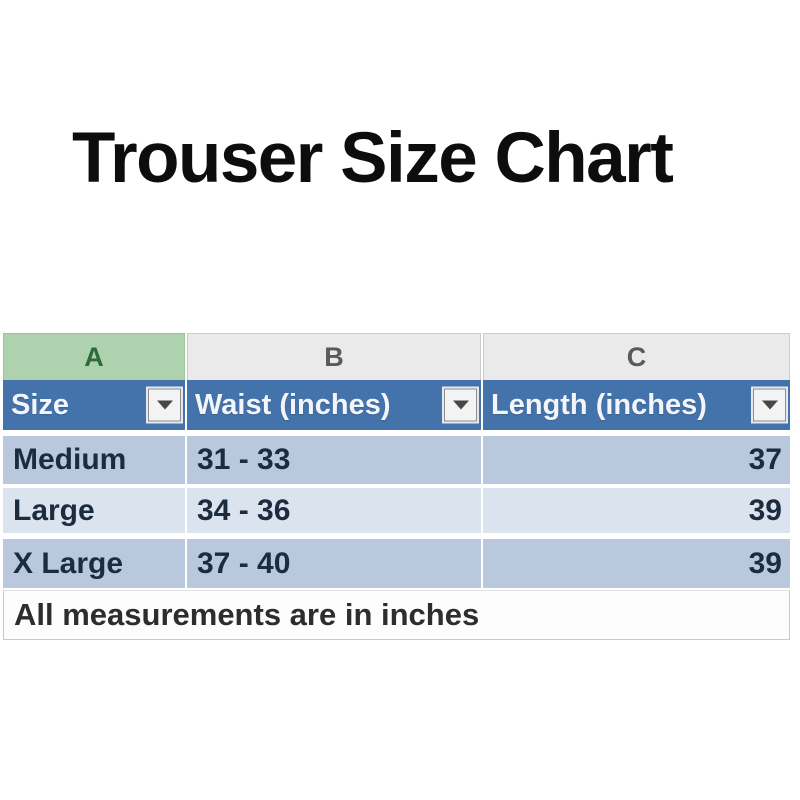  I want to click on cell-length-large: 39, so click(636, 510).